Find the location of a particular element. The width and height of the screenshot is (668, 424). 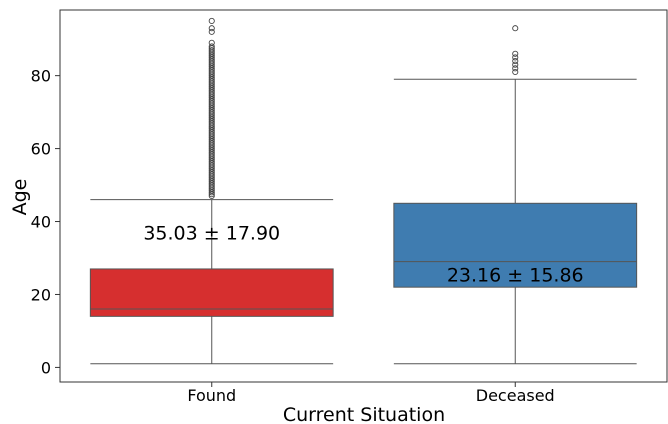

y-tick-label: 0 is located at coordinates (46, 367).